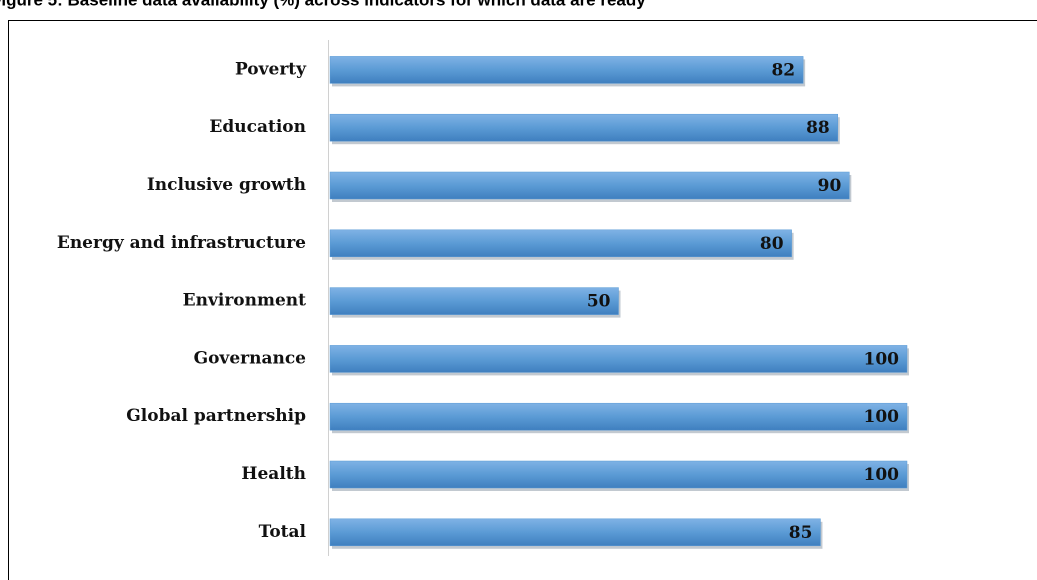 The height and width of the screenshot is (580, 1037). I want to click on y-tick-label: Global partnership, so click(216, 416).